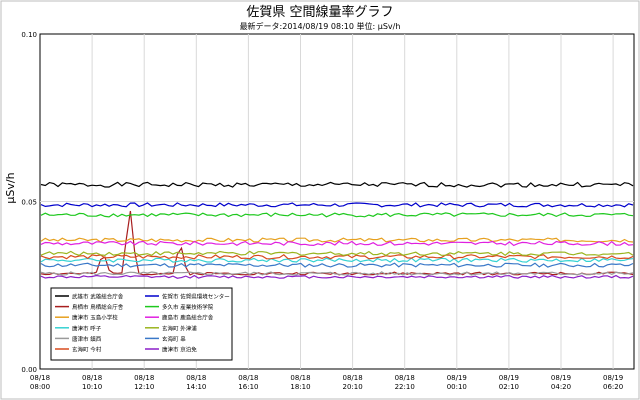 The width and height of the screenshot is (640, 400). Describe the element at coordinates (87, 339) in the screenshot. I see `legend-label: 唐津市 鎮西` at that location.